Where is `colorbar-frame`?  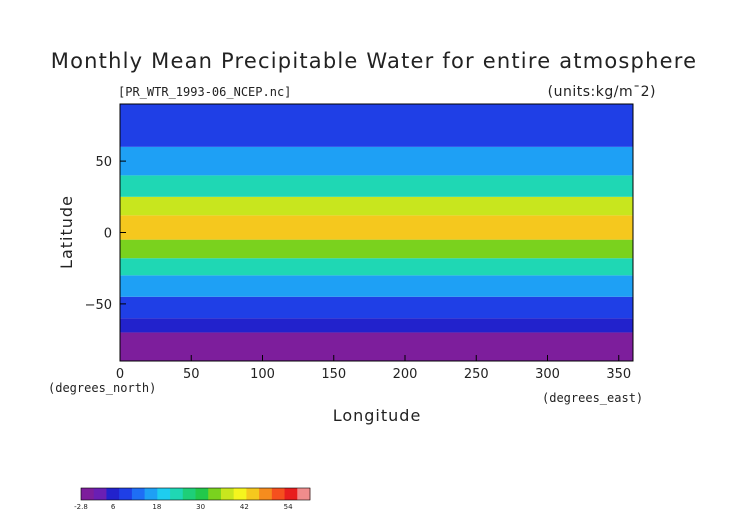 colorbar-frame is located at coordinates (195, 494).